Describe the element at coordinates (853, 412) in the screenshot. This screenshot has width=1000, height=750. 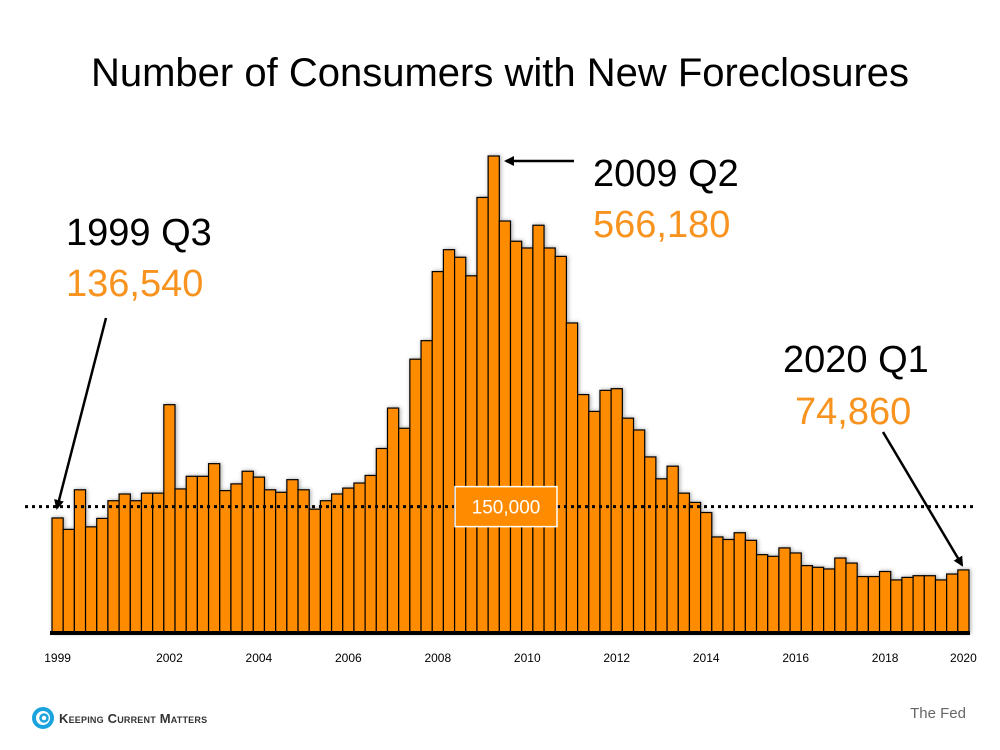
I see `annotation-end-value: 74,860` at that location.